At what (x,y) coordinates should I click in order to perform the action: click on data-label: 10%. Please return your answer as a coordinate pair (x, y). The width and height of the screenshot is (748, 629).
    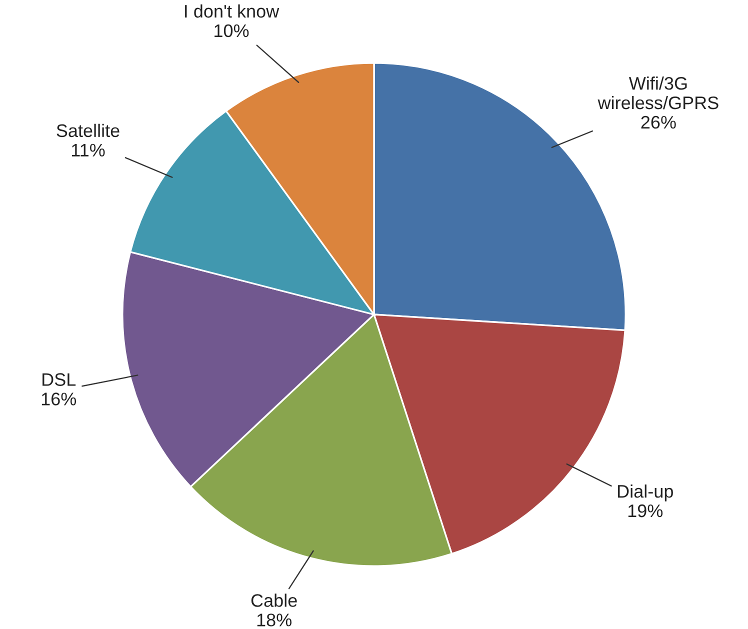
    Looking at the image, I should click on (231, 31).